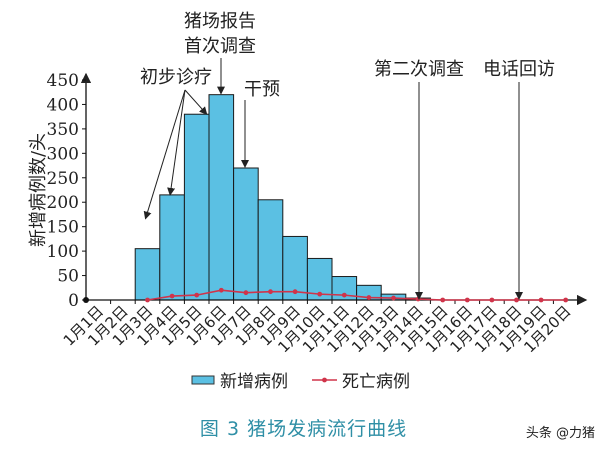 Image resolution: width=607 pixels, height=452 pixels. What do you see at coordinates (419, 69) in the screenshot?
I see `annotation-second-survey: 第二次调查` at bounding box center [419, 69].